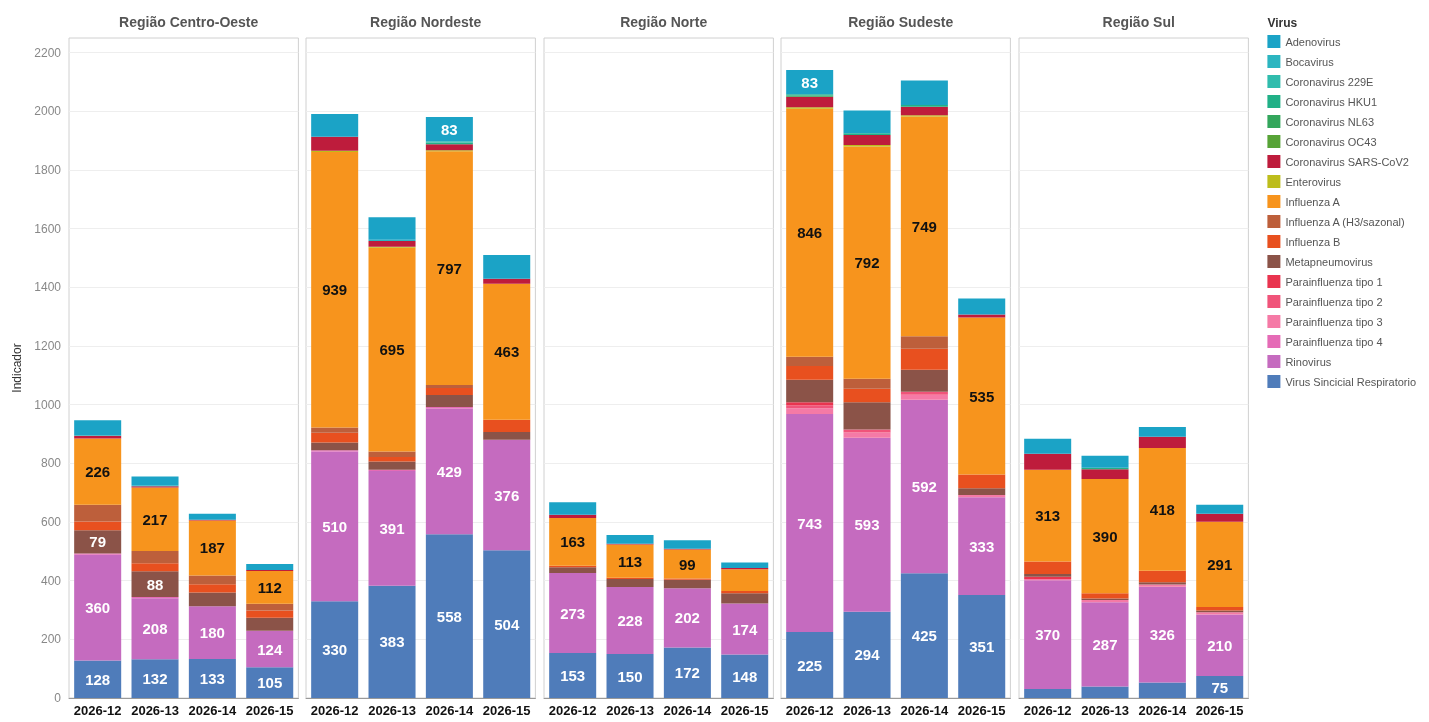  I want to click on data-label: 217, so click(155, 519).